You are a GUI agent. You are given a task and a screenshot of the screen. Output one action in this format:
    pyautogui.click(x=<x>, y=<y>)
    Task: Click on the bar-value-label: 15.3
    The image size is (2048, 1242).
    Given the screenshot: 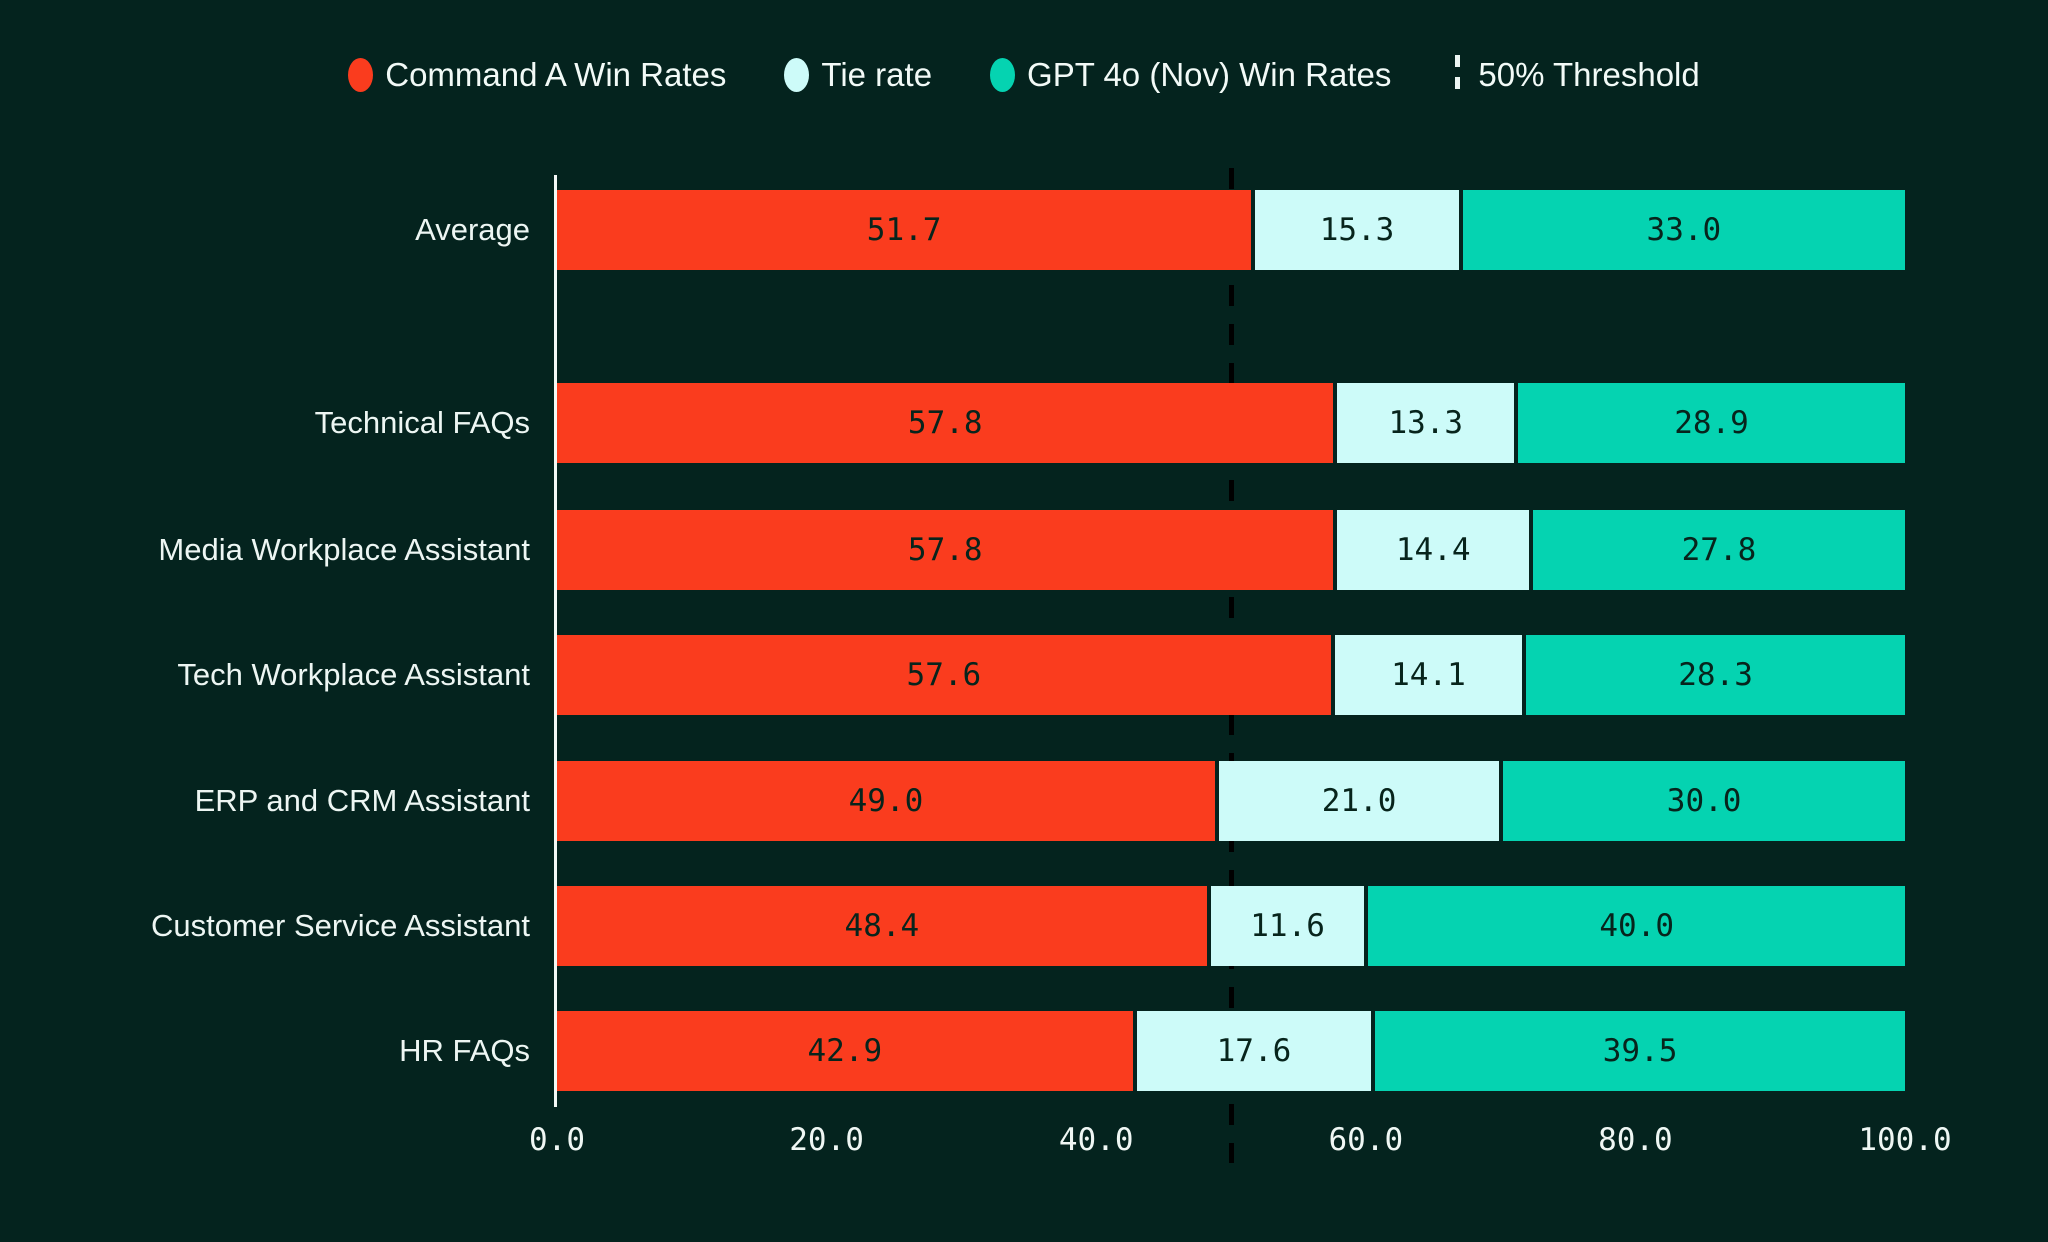 What is the action you would take?
    pyautogui.click(x=1357, y=230)
    